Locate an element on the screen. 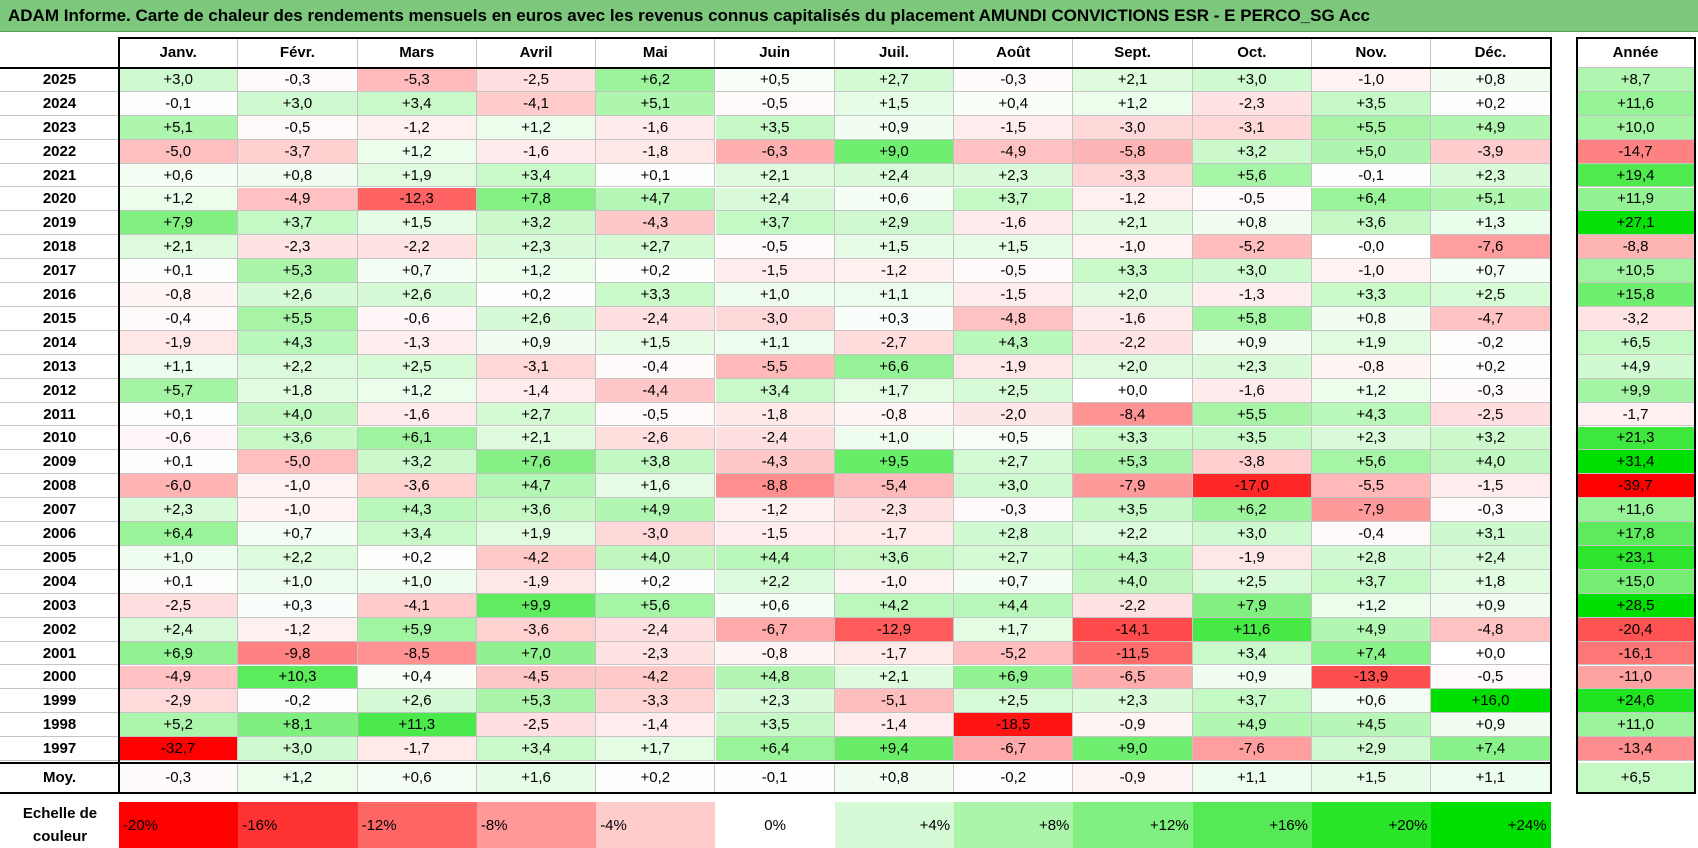  year-label: 2000 is located at coordinates (59, 677).